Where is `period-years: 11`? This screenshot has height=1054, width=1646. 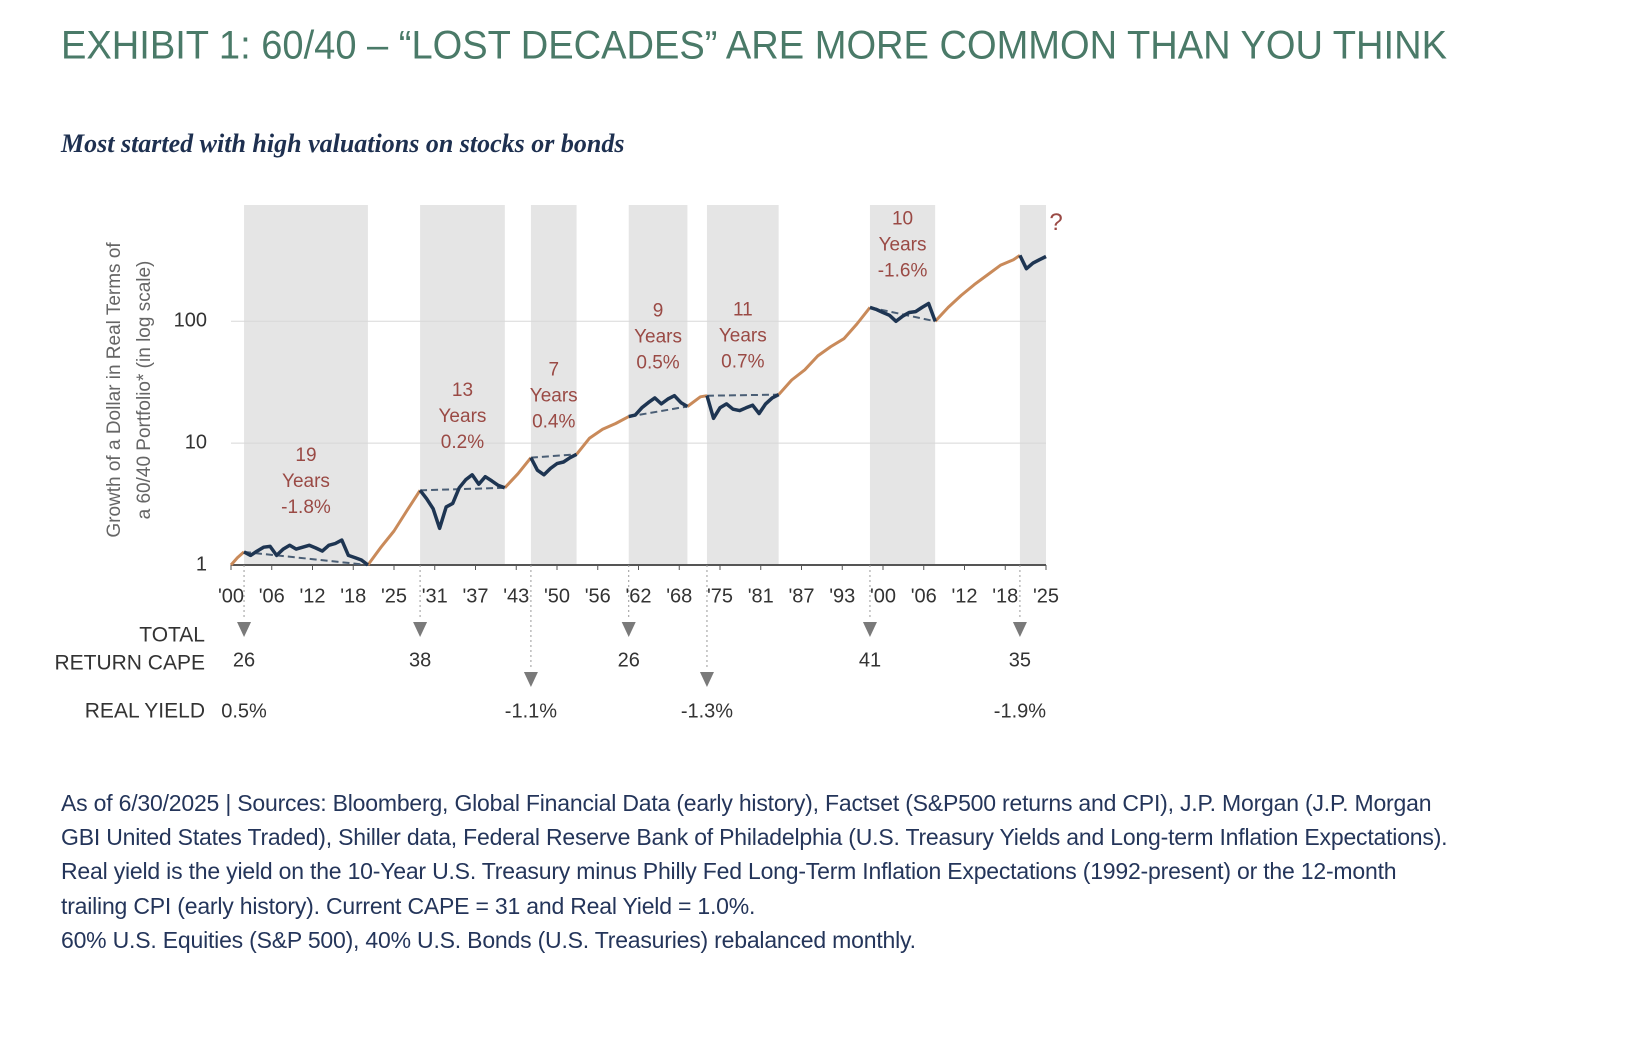 period-years: 11 is located at coordinates (743, 310).